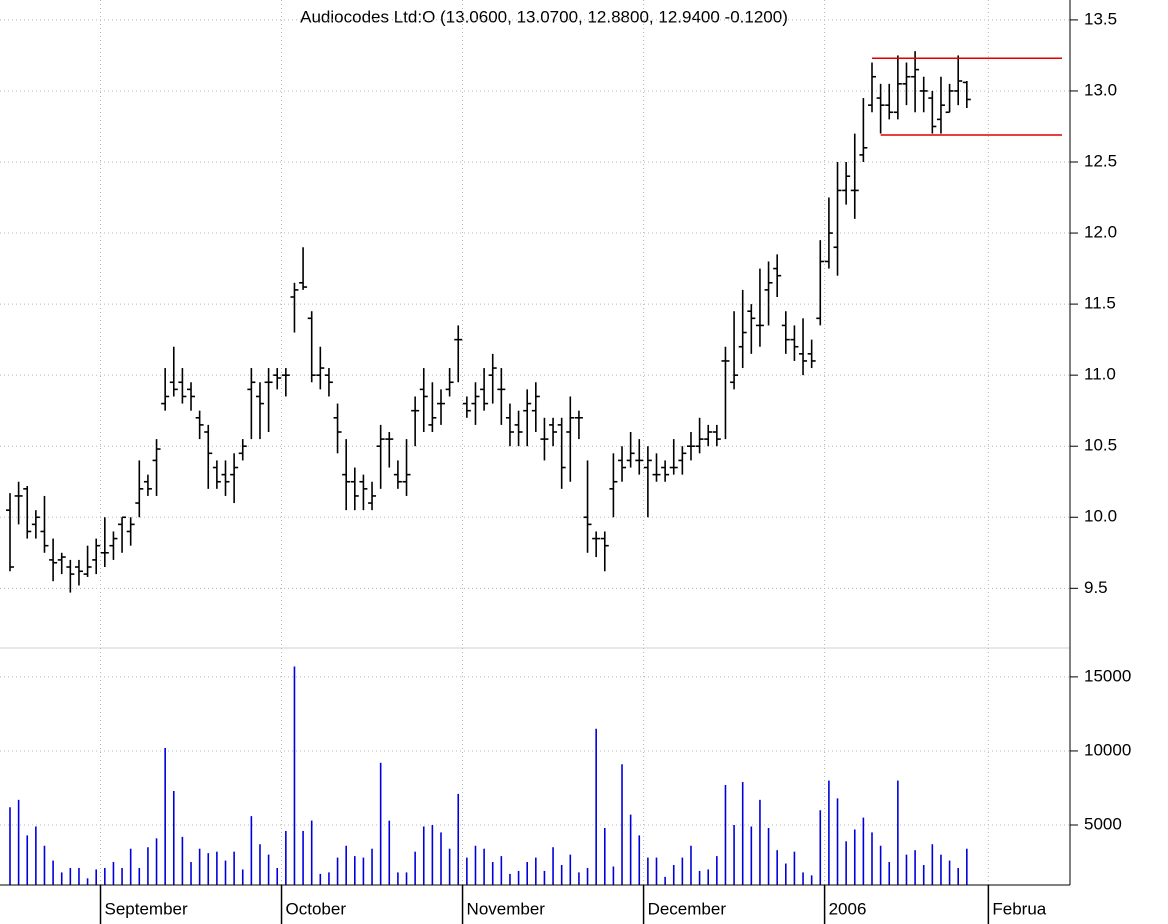  What do you see at coordinates (1100, 18) in the screenshot?
I see `y-tick-label: 13.5` at bounding box center [1100, 18].